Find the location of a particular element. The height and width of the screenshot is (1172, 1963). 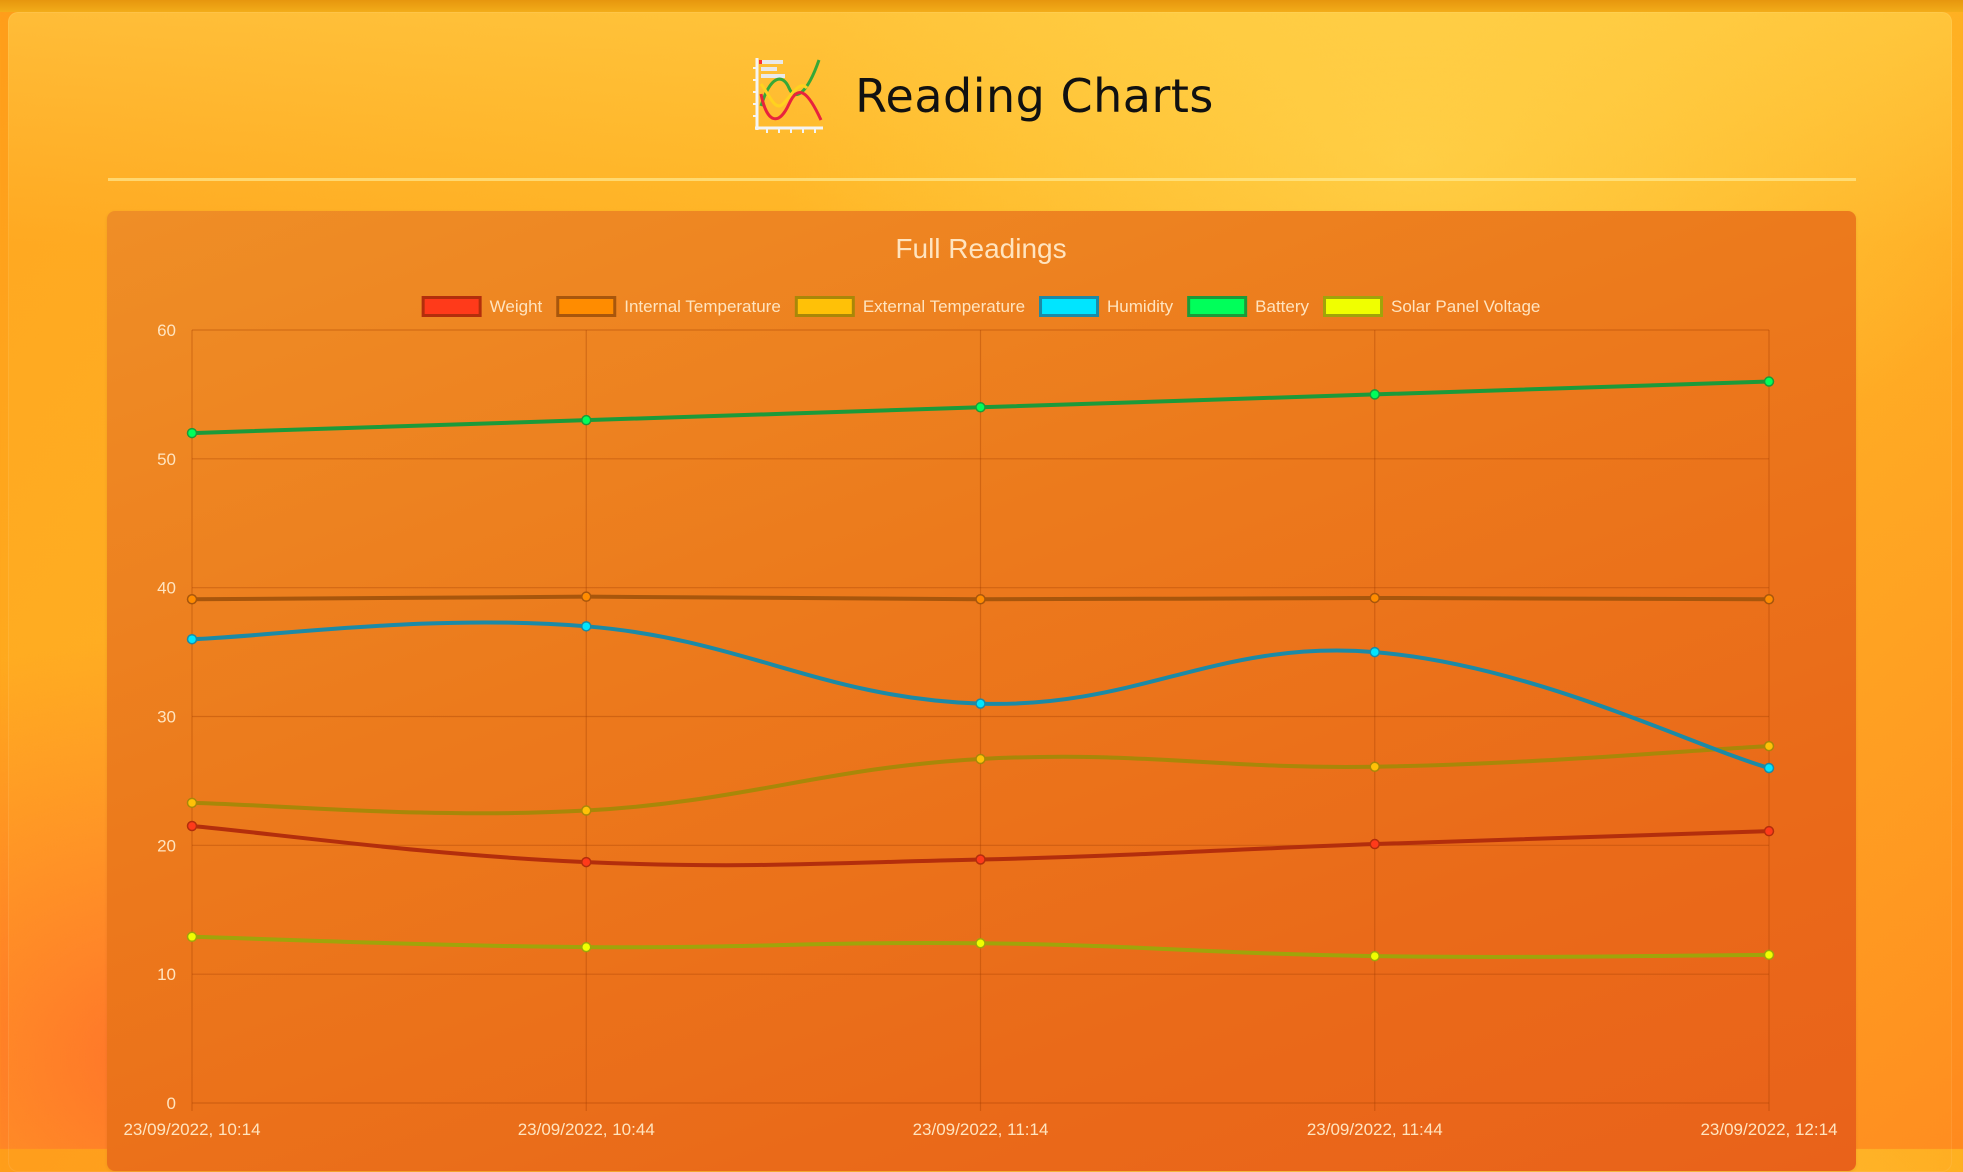

legend-label: Weight is located at coordinates (516, 306).